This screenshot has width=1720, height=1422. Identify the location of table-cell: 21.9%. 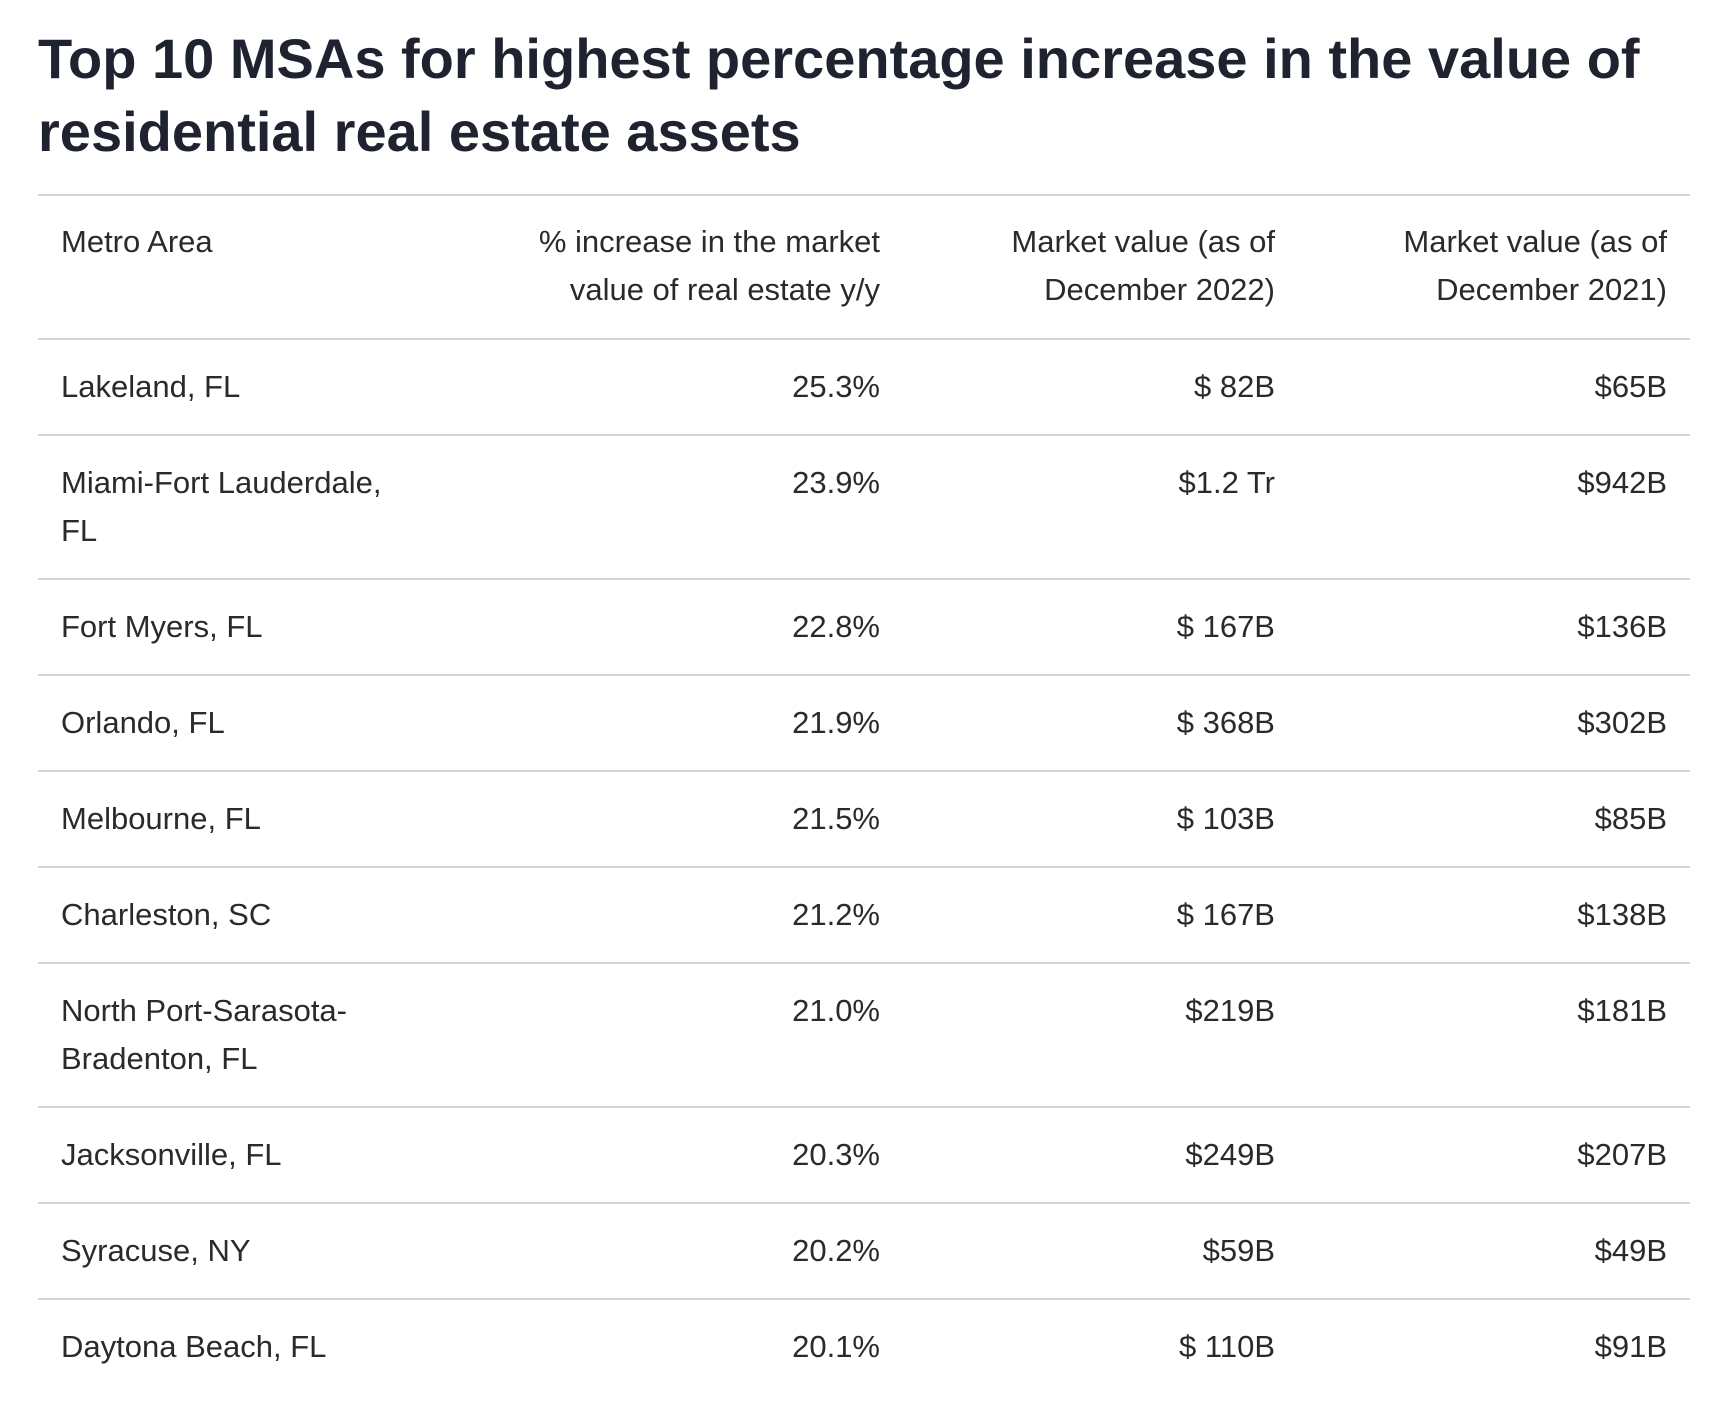
(671, 723).